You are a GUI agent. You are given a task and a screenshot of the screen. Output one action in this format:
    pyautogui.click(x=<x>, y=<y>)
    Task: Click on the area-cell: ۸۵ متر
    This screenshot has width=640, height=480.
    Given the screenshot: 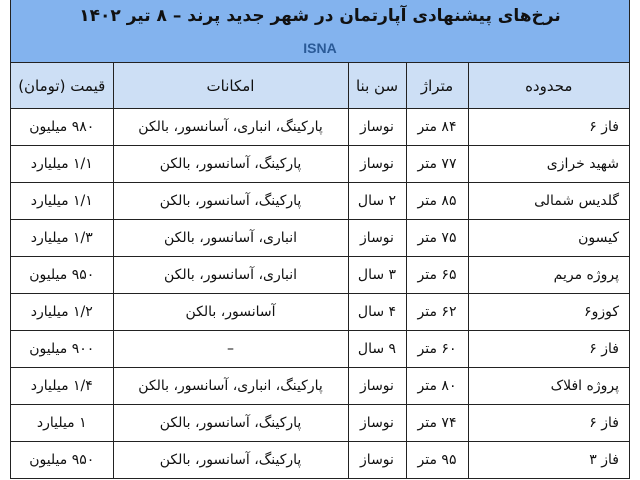 What is the action you would take?
    pyautogui.click(x=437, y=201)
    